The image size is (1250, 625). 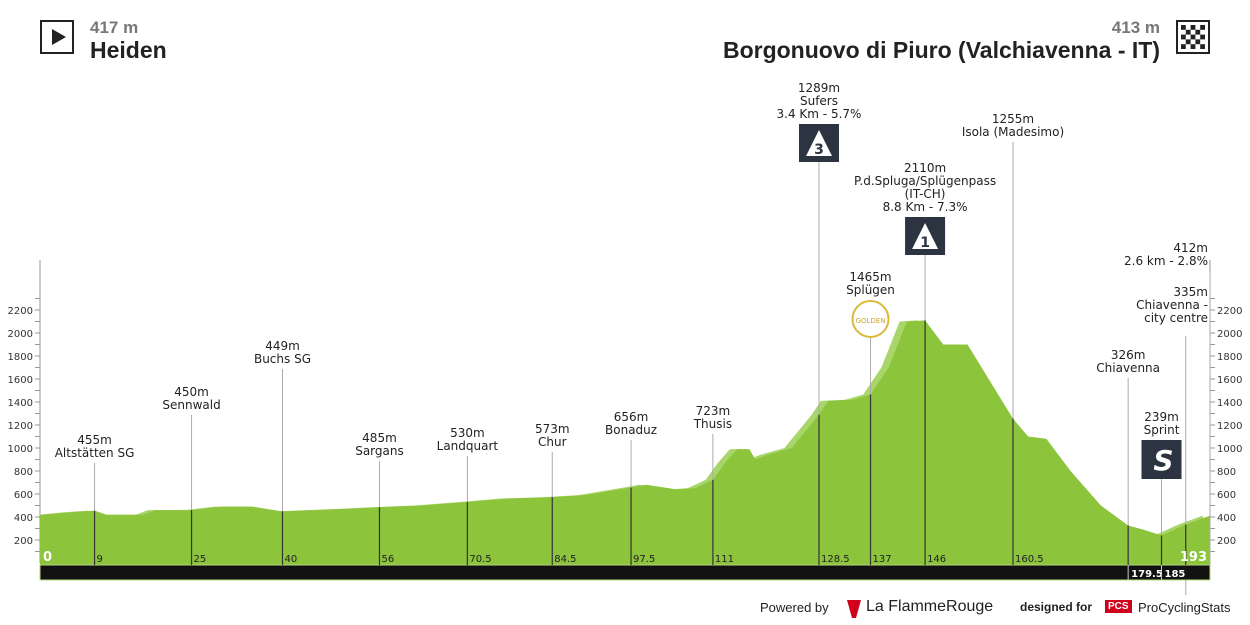 I want to click on km-marker-label: 40, so click(x=290, y=559).